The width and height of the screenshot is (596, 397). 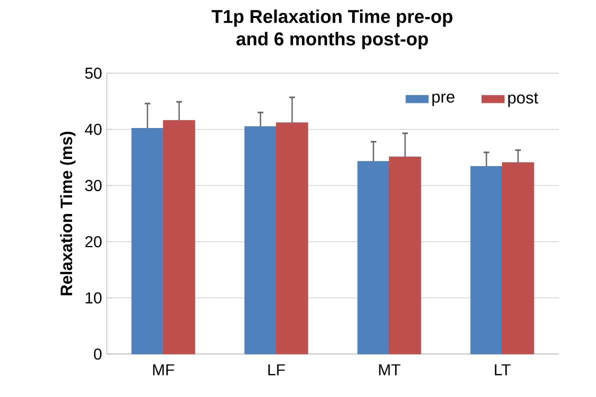 What do you see at coordinates (502, 370) in the screenshot?
I see `x-tick-label: LT` at bounding box center [502, 370].